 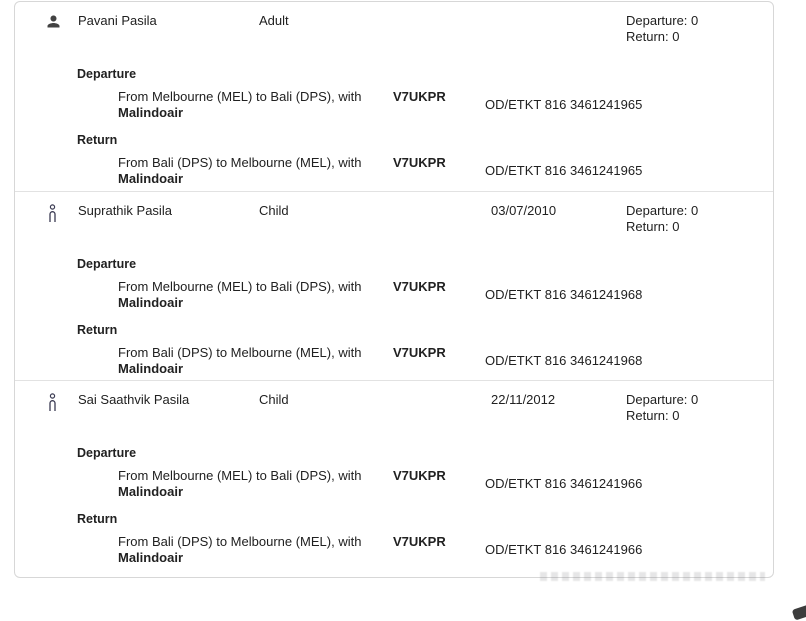 What do you see at coordinates (274, 20) in the screenshot?
I see `passenger-type: Adult` at bounding box center [274, 20].